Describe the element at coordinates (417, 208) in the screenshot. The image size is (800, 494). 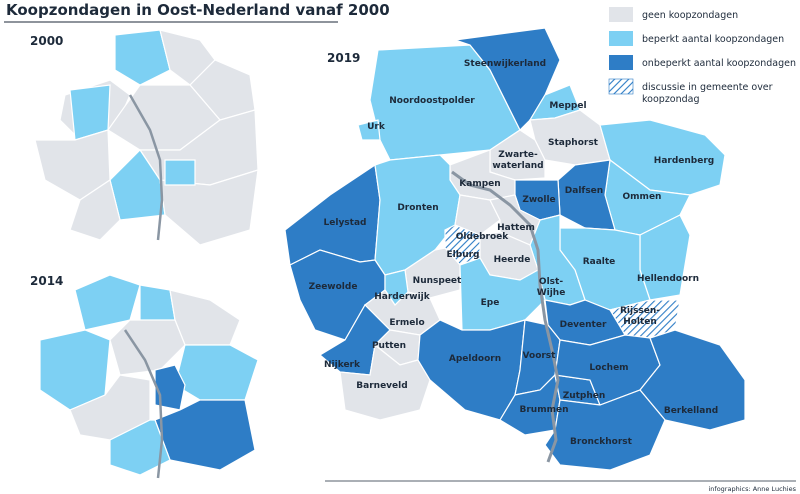
I see `municipality-label: Dronten` at that location.